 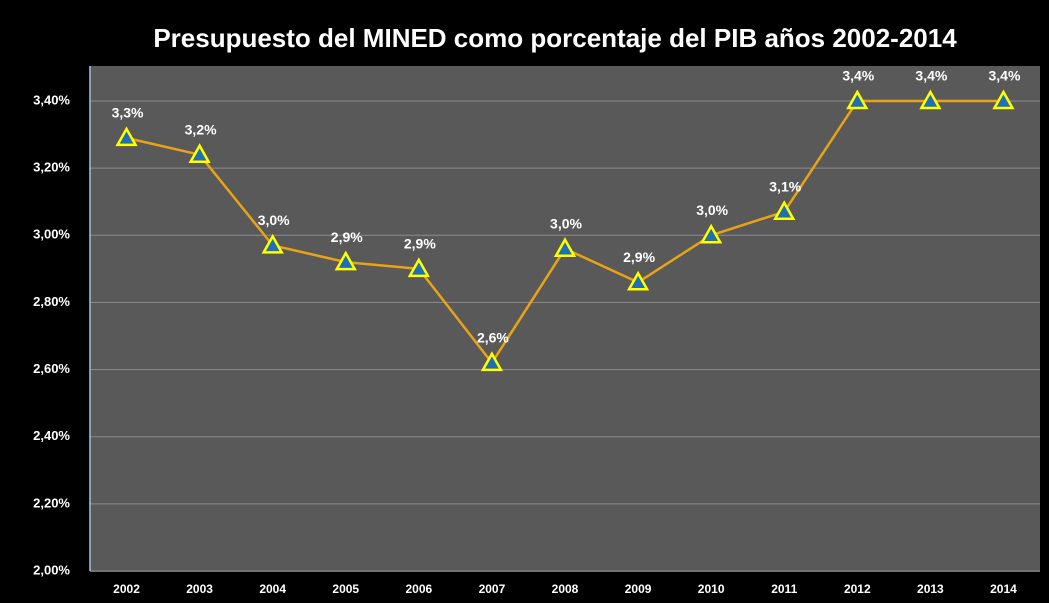 I want to click on x-tick-label: 2014, so click(x=1003, y=589).